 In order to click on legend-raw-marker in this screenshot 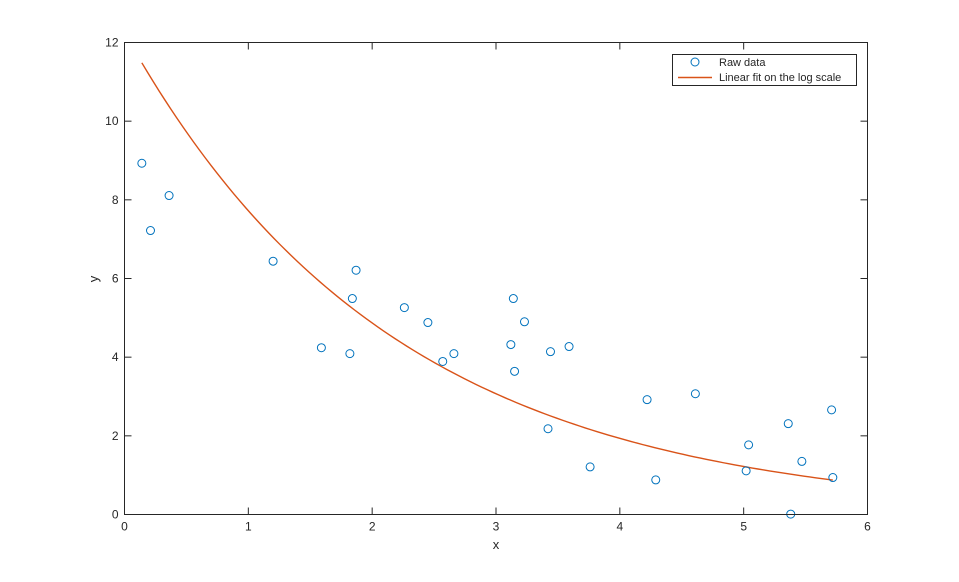, I will do `click(695, 62)`.